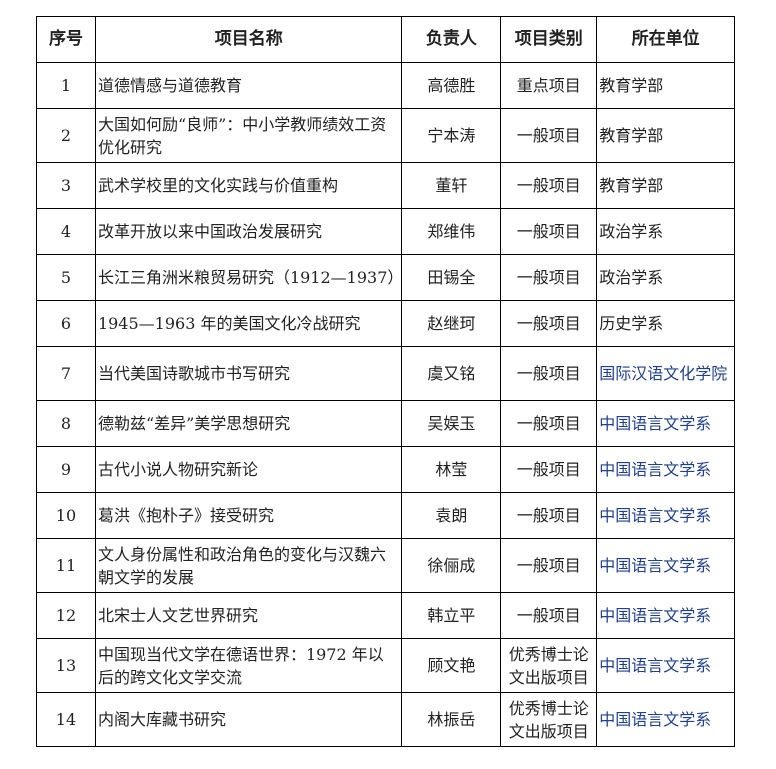 This screenshot has width=776, height=769. I want to click on table-row: 5 长江三角洲米粮贸易研究（1912—1937） 田锡全 一般项目 政治学系, so click(385, 277).